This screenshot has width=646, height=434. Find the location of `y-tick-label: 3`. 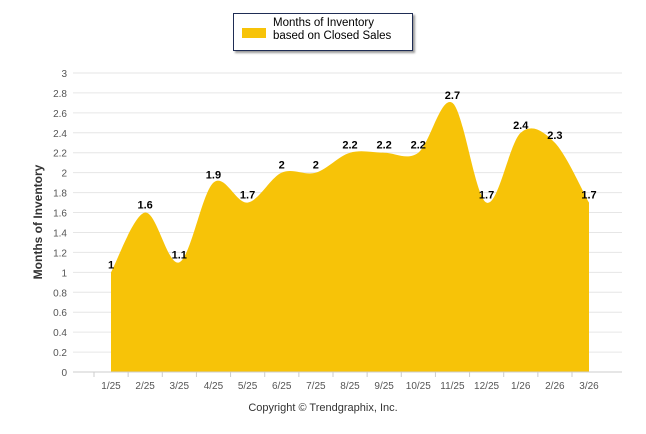

y-tick-label: 3 is located at coordinates (64, 74).